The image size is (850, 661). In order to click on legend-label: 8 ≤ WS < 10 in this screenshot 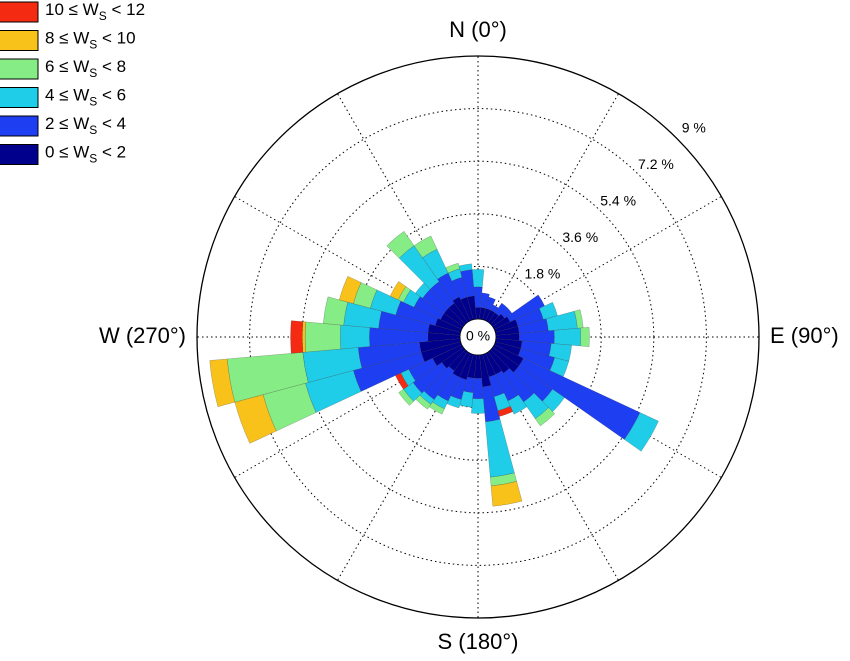, I will do `click(90, 40)`.